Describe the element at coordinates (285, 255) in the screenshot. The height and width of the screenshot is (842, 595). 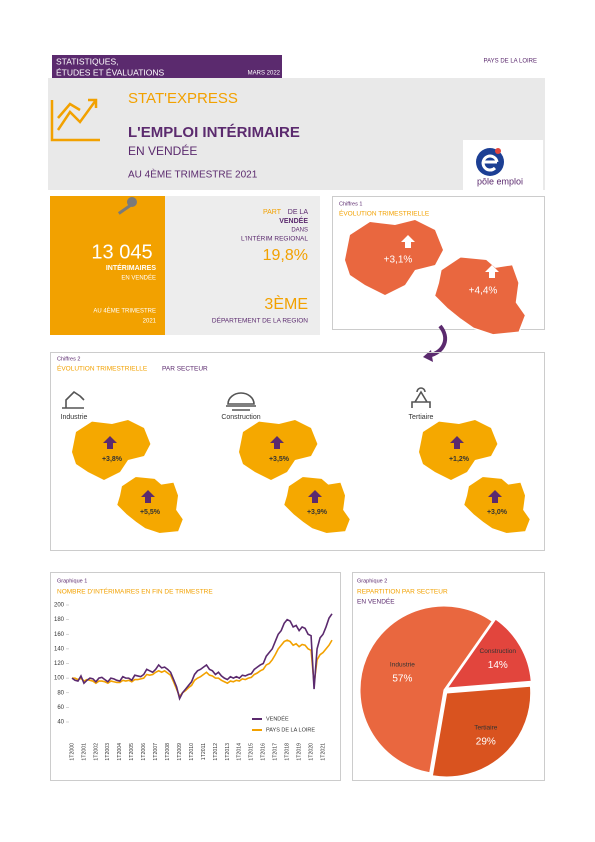
I see `kpi-share: 19,8%` at that location.